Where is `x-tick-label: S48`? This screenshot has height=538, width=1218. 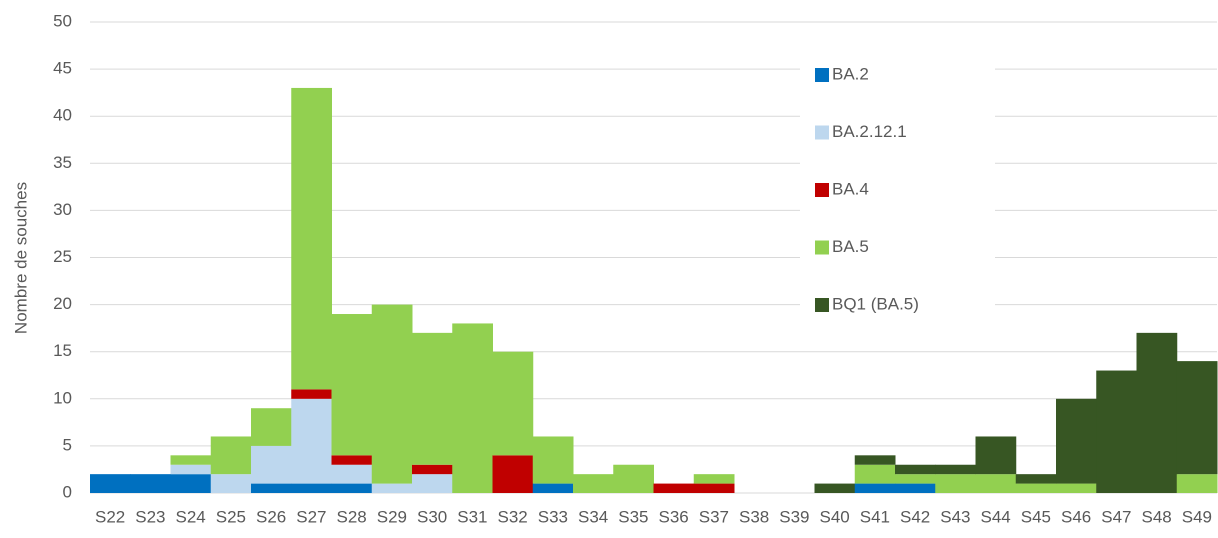 x-tick-label: S48 is located at coordinates (1157, 516).